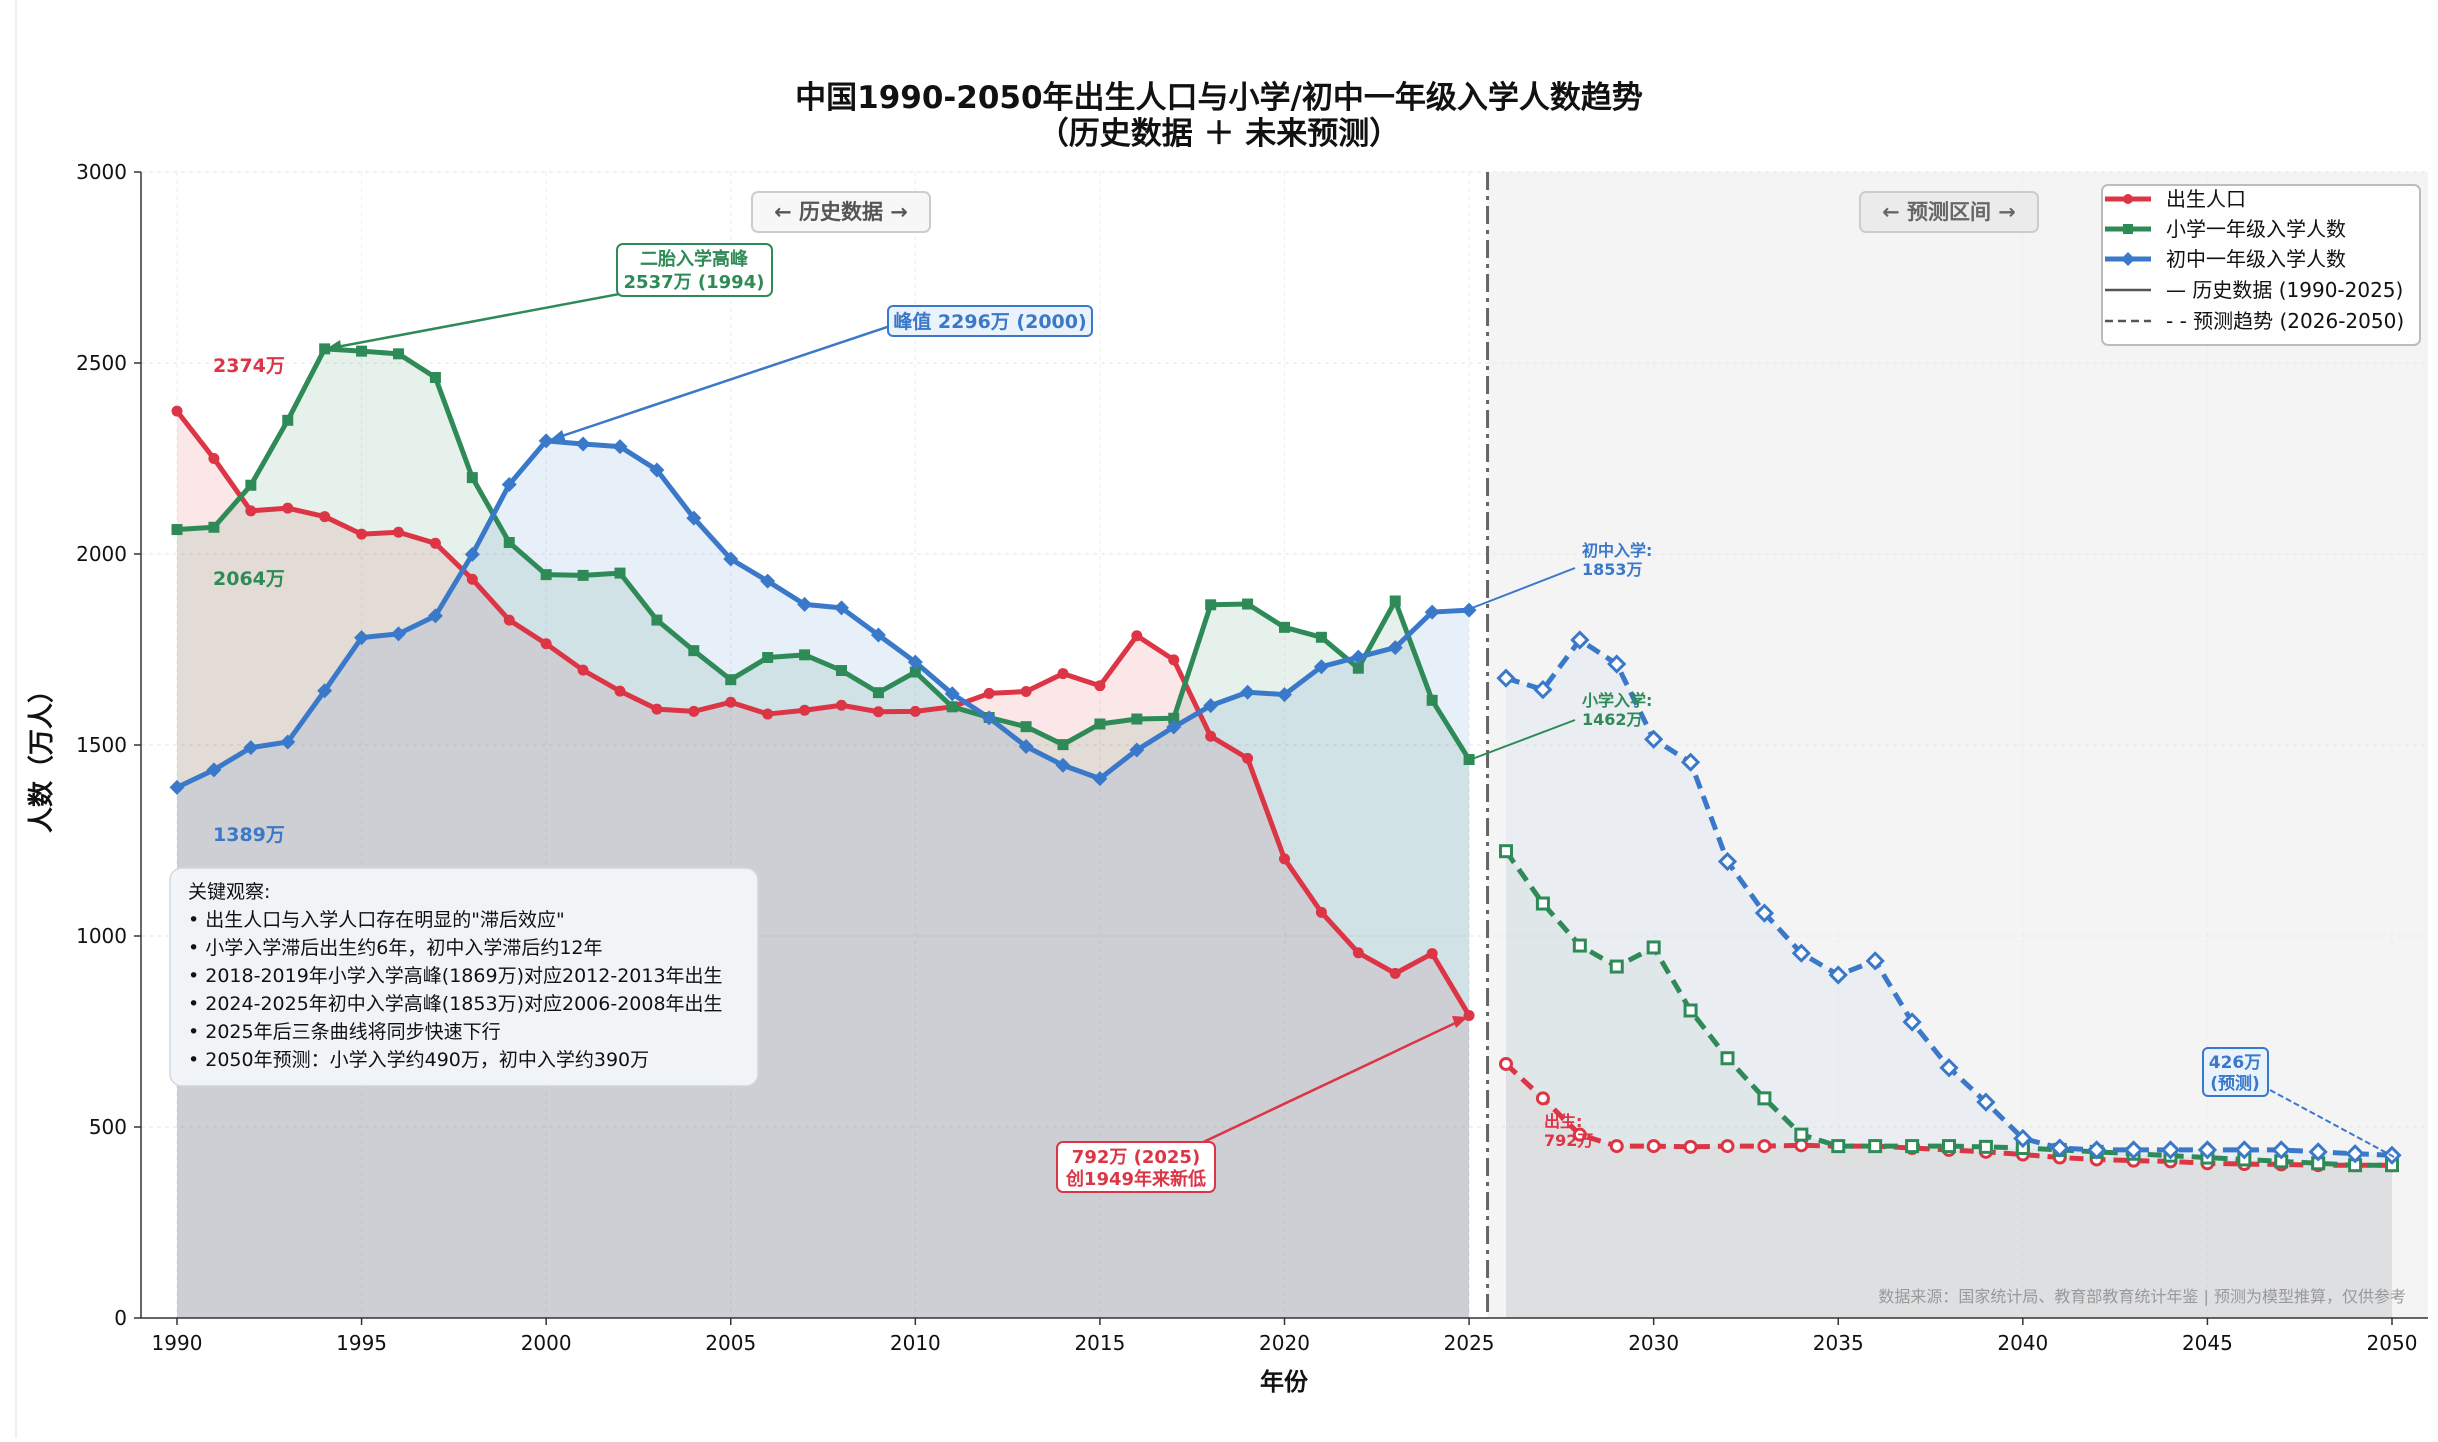  Describe the element at coordinates (2206, 199) in the screenshot. I see `legend-label-birth: 出生人口` at that location.